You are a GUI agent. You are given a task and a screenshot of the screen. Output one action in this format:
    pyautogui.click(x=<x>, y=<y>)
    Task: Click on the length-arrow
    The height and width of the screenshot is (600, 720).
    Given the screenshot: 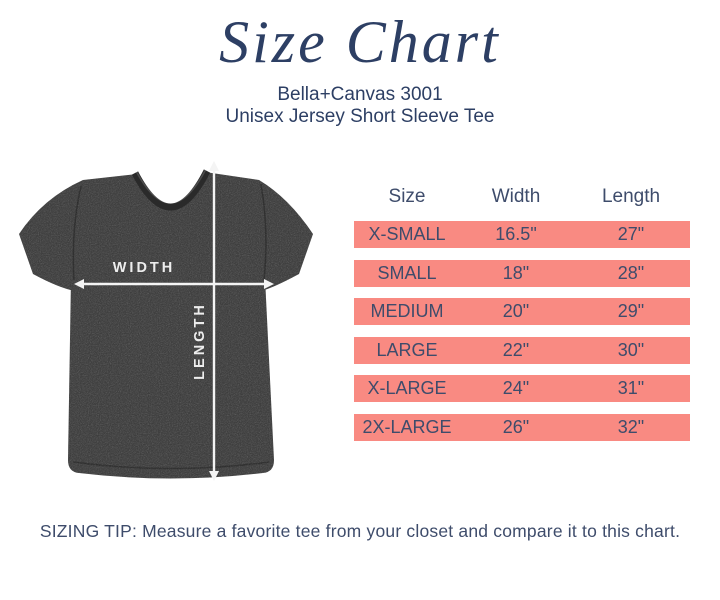 What is the action you would take?
    pyautogui.click(x=214, y=321)
    